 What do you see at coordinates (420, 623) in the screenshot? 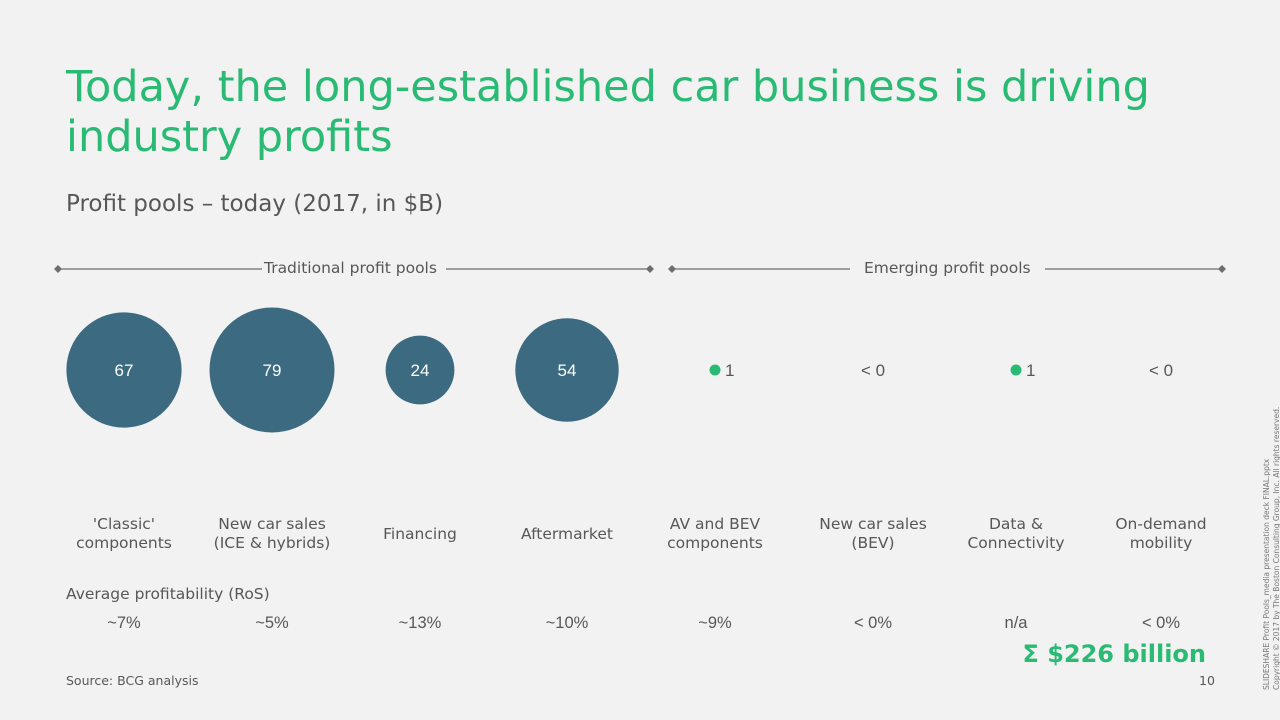
I see `profitability-value: ~13%` at bounding box center [420, 623].